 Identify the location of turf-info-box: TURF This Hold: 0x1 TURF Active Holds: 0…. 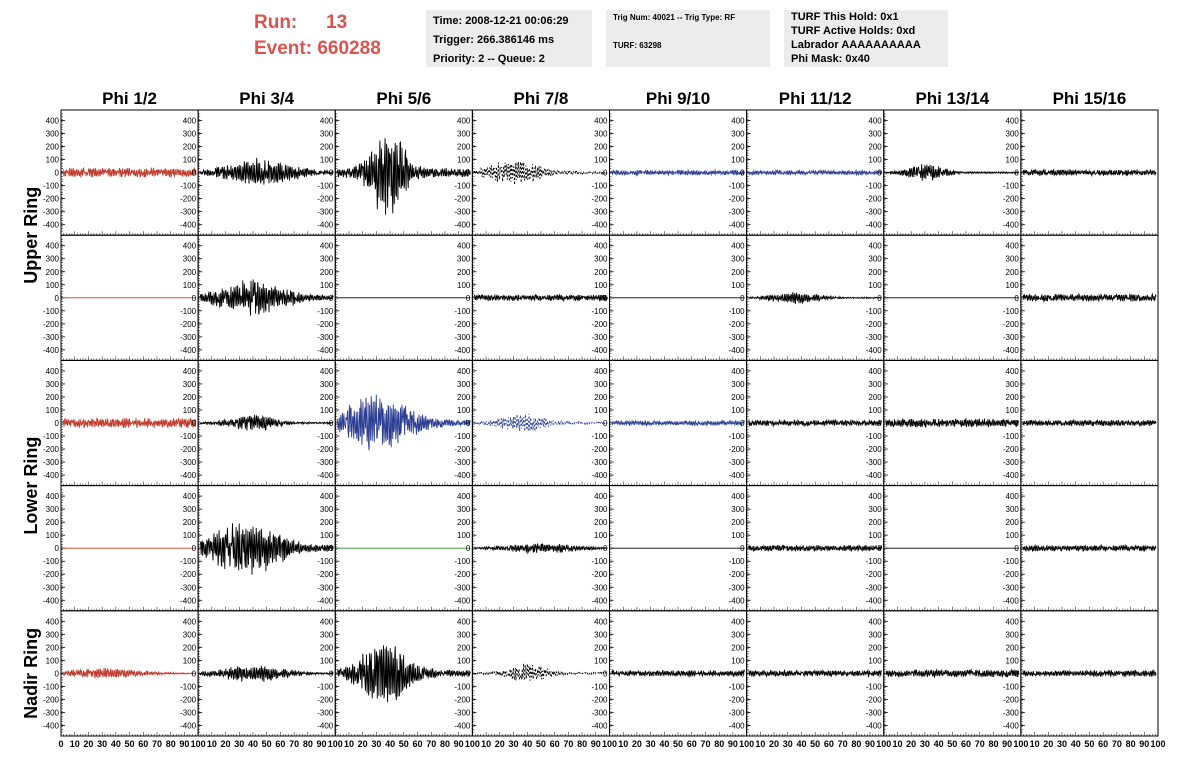
(866, 38).